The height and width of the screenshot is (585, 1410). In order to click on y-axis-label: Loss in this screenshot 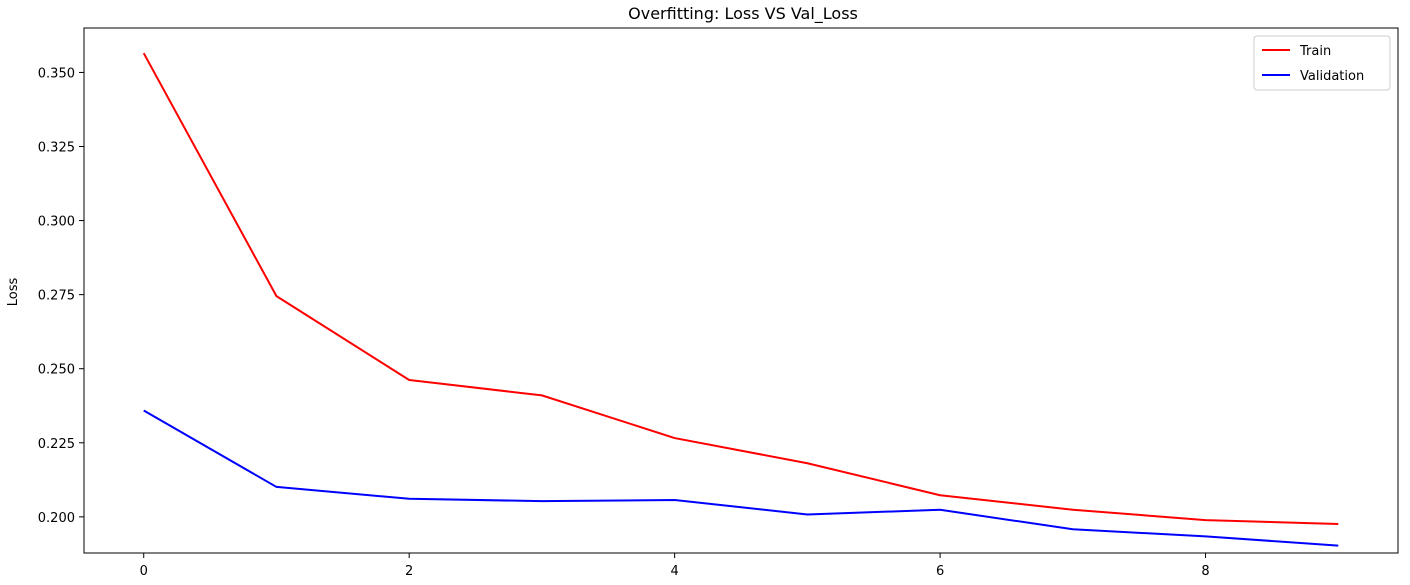, I will do `click(13, 292)`.